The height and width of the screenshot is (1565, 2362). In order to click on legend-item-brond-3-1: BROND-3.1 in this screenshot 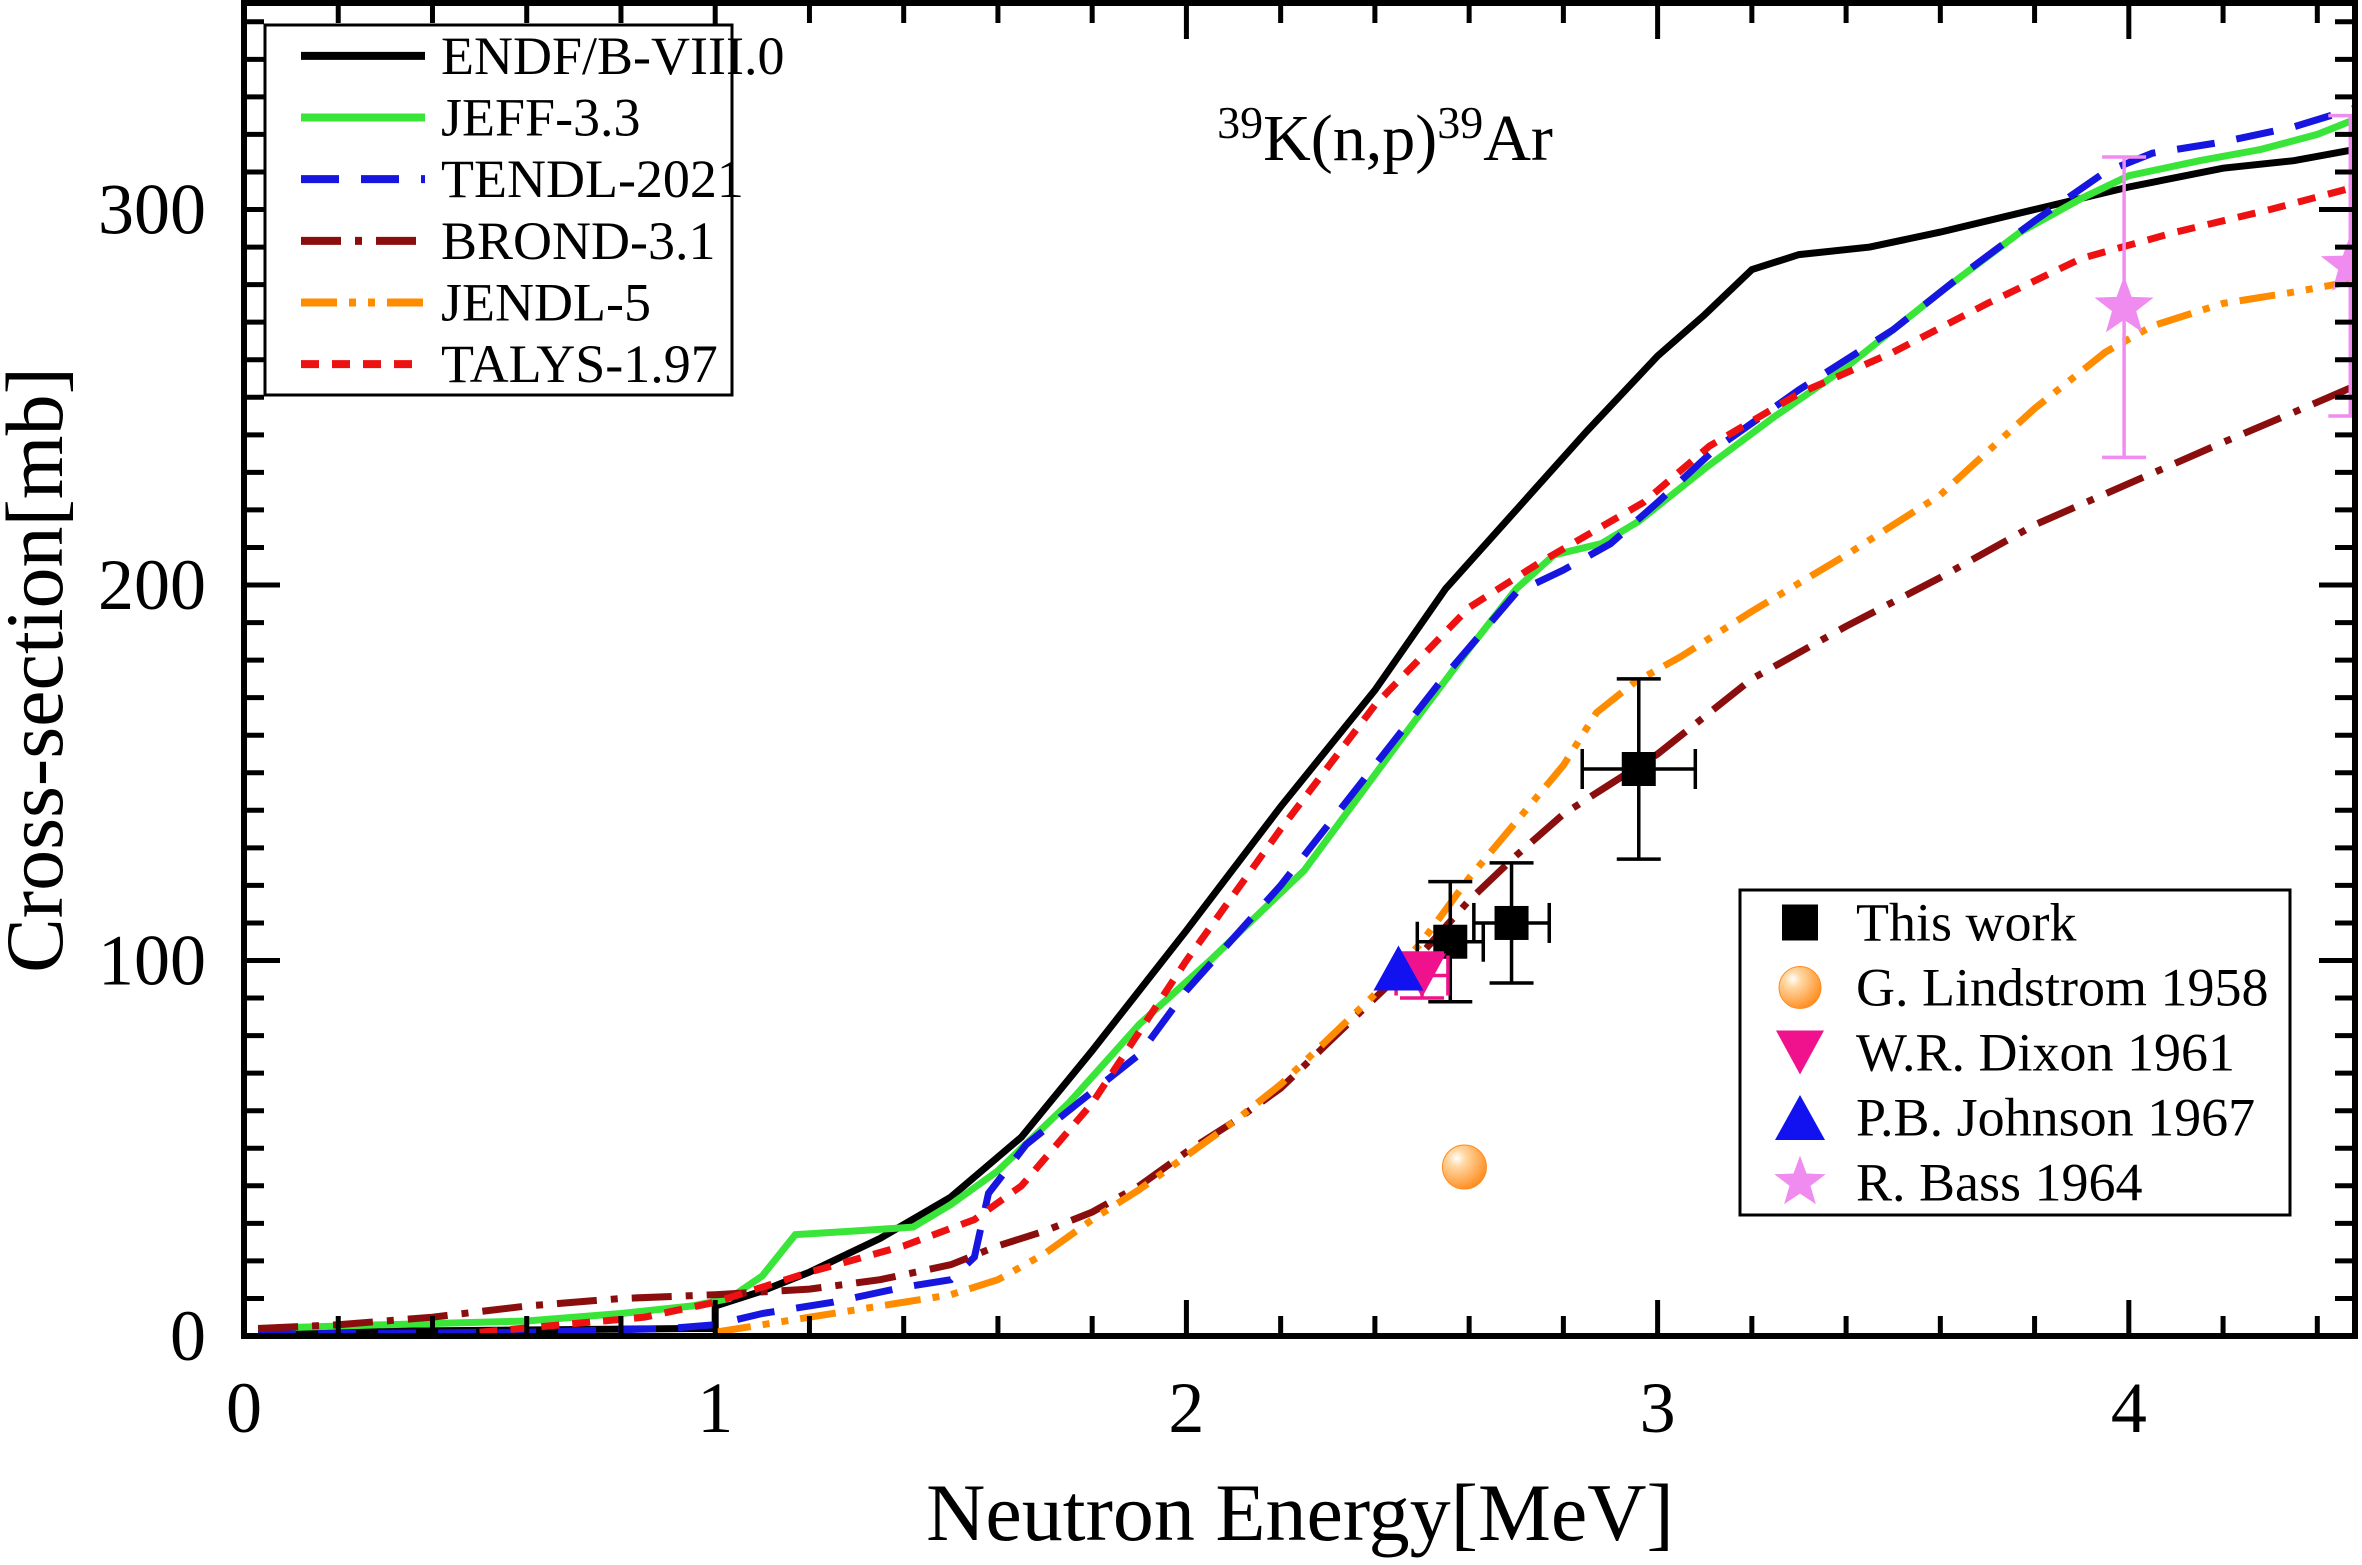, I will do `click(508, 241)`.